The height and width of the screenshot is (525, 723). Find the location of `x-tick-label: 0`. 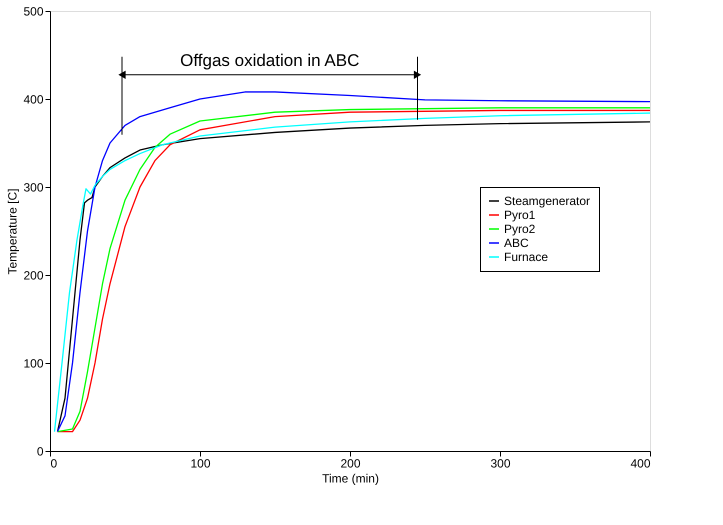

x-tick-label: 0 is located at coordinates (54, 463).